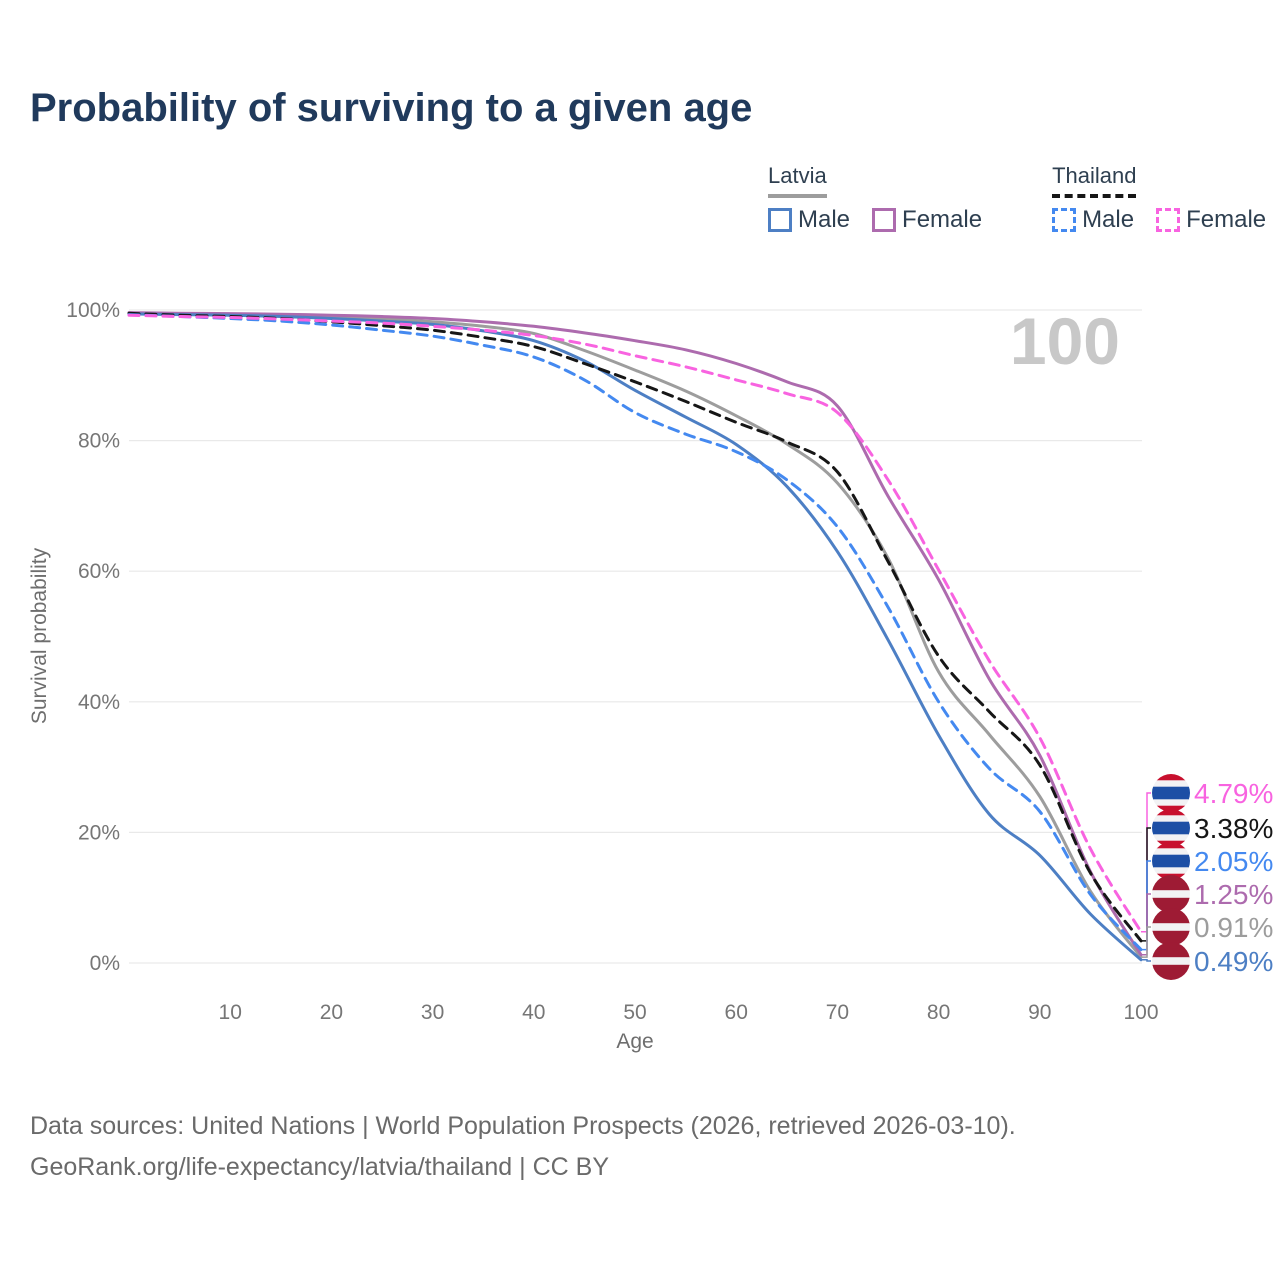 The image size is (1280, 1280). What do you see at coordinates (1226, 219) in the screenshot?
I see `legend-label-thailand-female: Female` at bounding box center [1226, 219].